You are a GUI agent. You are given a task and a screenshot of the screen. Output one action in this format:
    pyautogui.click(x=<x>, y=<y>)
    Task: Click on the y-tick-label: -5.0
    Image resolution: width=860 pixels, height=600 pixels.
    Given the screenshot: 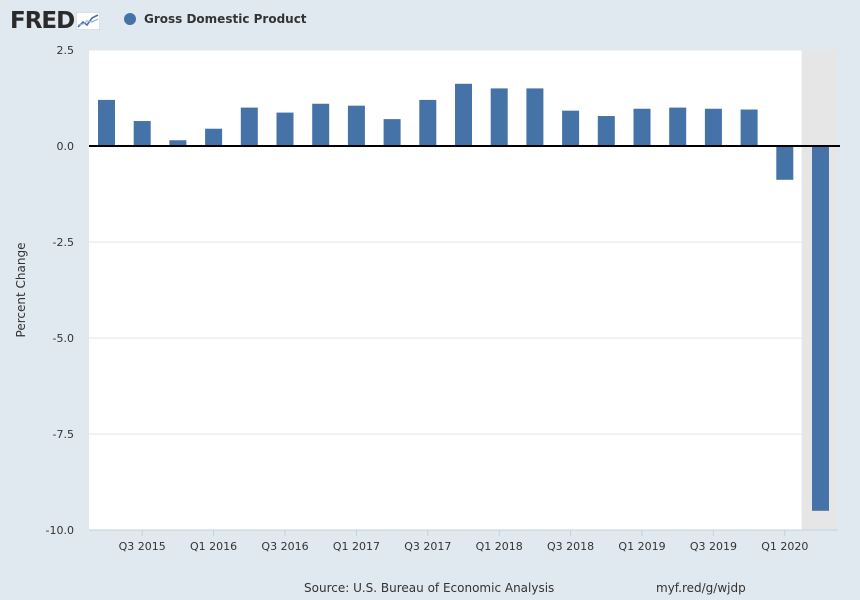 What is the action you would take?
    pyautogui.click(x=63, y=338)
    